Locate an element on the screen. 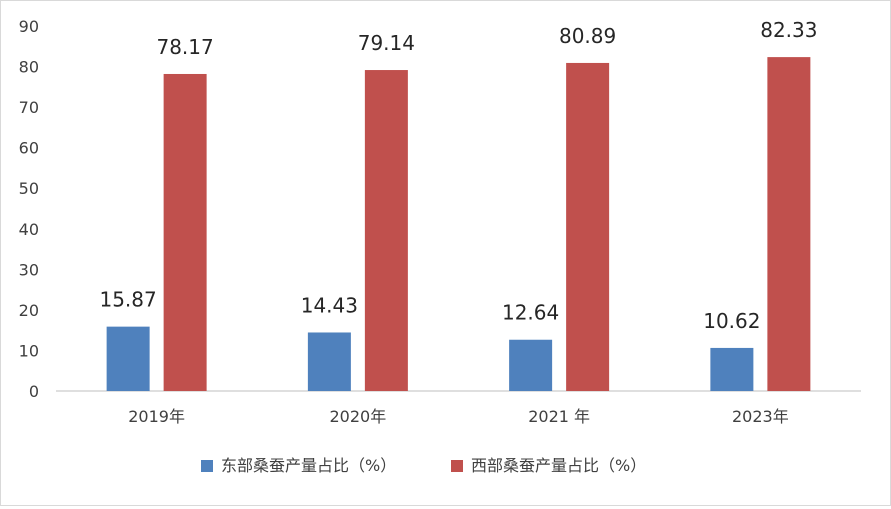  x-axis-tick-labels: 2019年 2020年 2021 年 2023年 is located at coordinates (458, 416).